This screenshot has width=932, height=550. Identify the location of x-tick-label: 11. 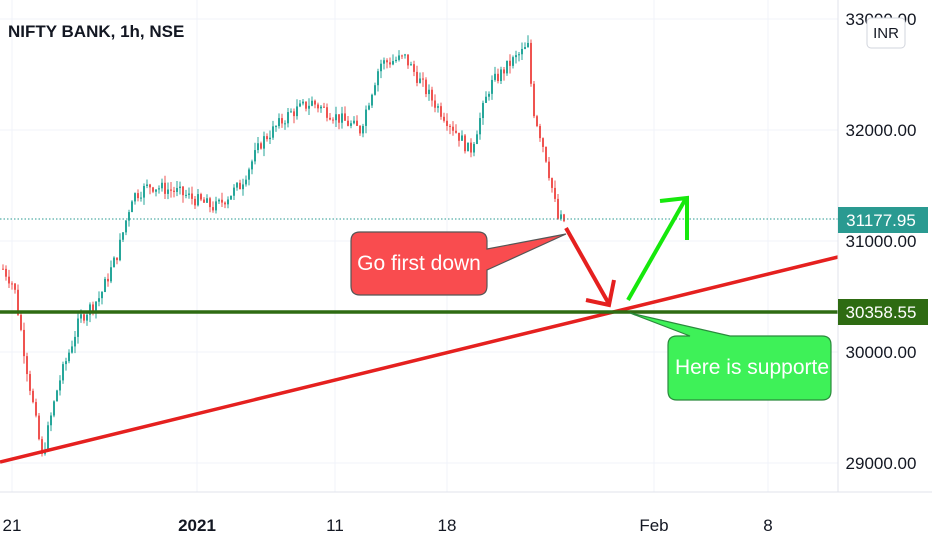
(335, 525).